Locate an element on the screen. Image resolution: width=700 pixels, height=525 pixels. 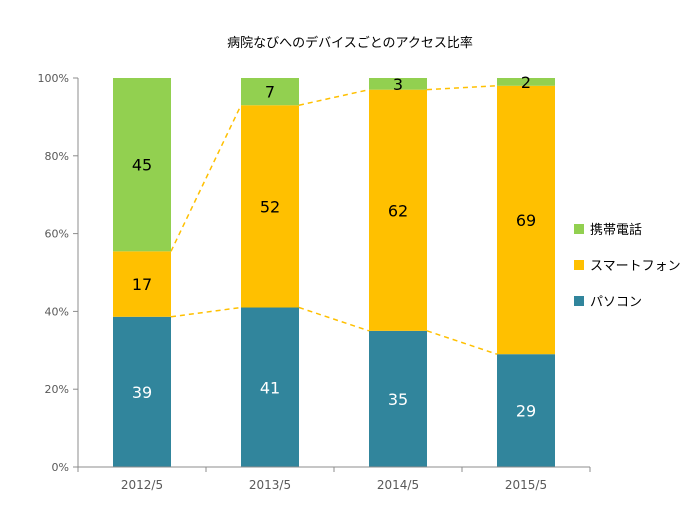
x-axis: 2012/5 2013/5 2014/5 2015/5 is located at coordinates (334, 479).